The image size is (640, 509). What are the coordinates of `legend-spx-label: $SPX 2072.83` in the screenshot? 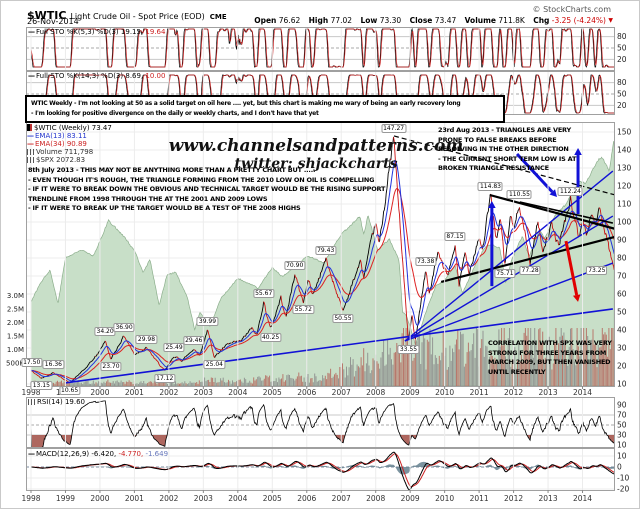 It's located at (61, 160).